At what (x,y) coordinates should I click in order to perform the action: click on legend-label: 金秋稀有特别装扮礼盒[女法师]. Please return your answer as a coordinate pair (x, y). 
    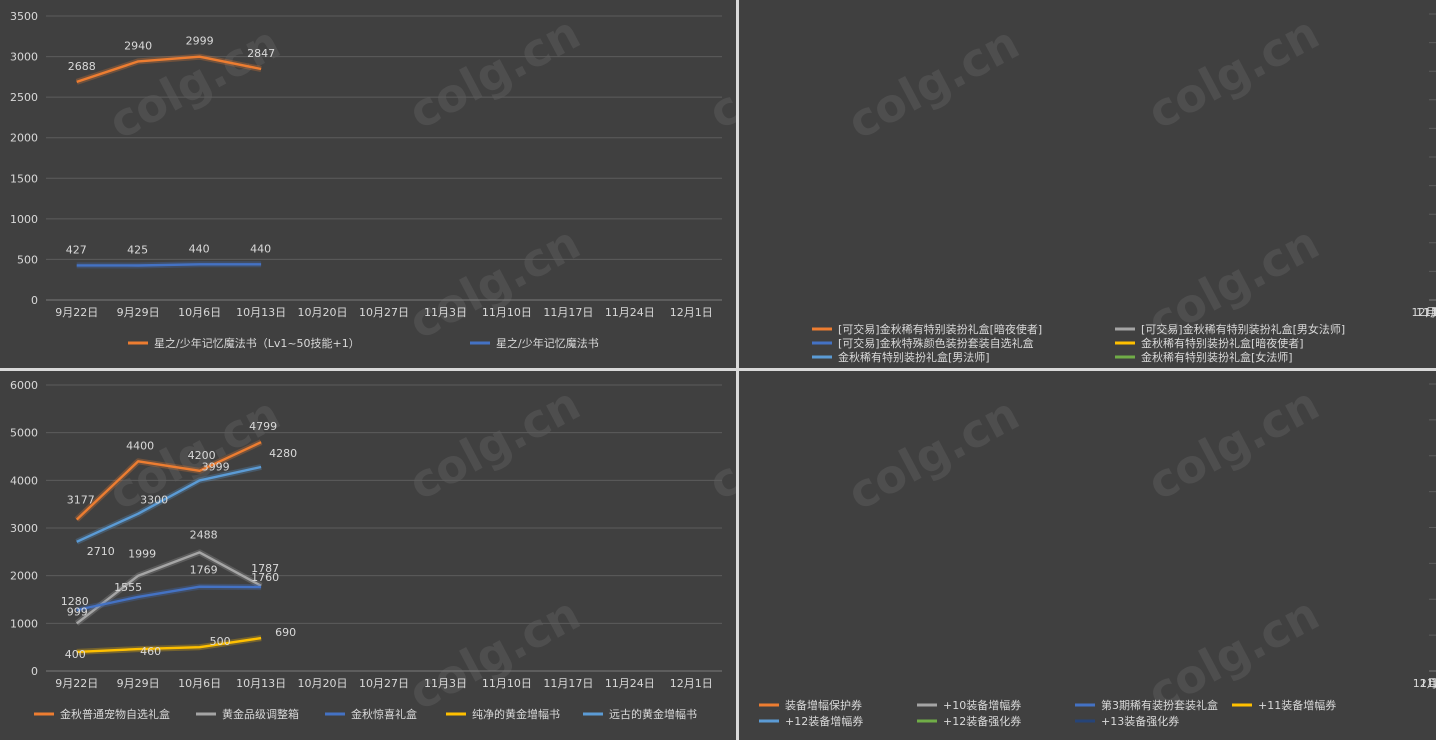
    Looking at the image, I should click on (1217, 357).